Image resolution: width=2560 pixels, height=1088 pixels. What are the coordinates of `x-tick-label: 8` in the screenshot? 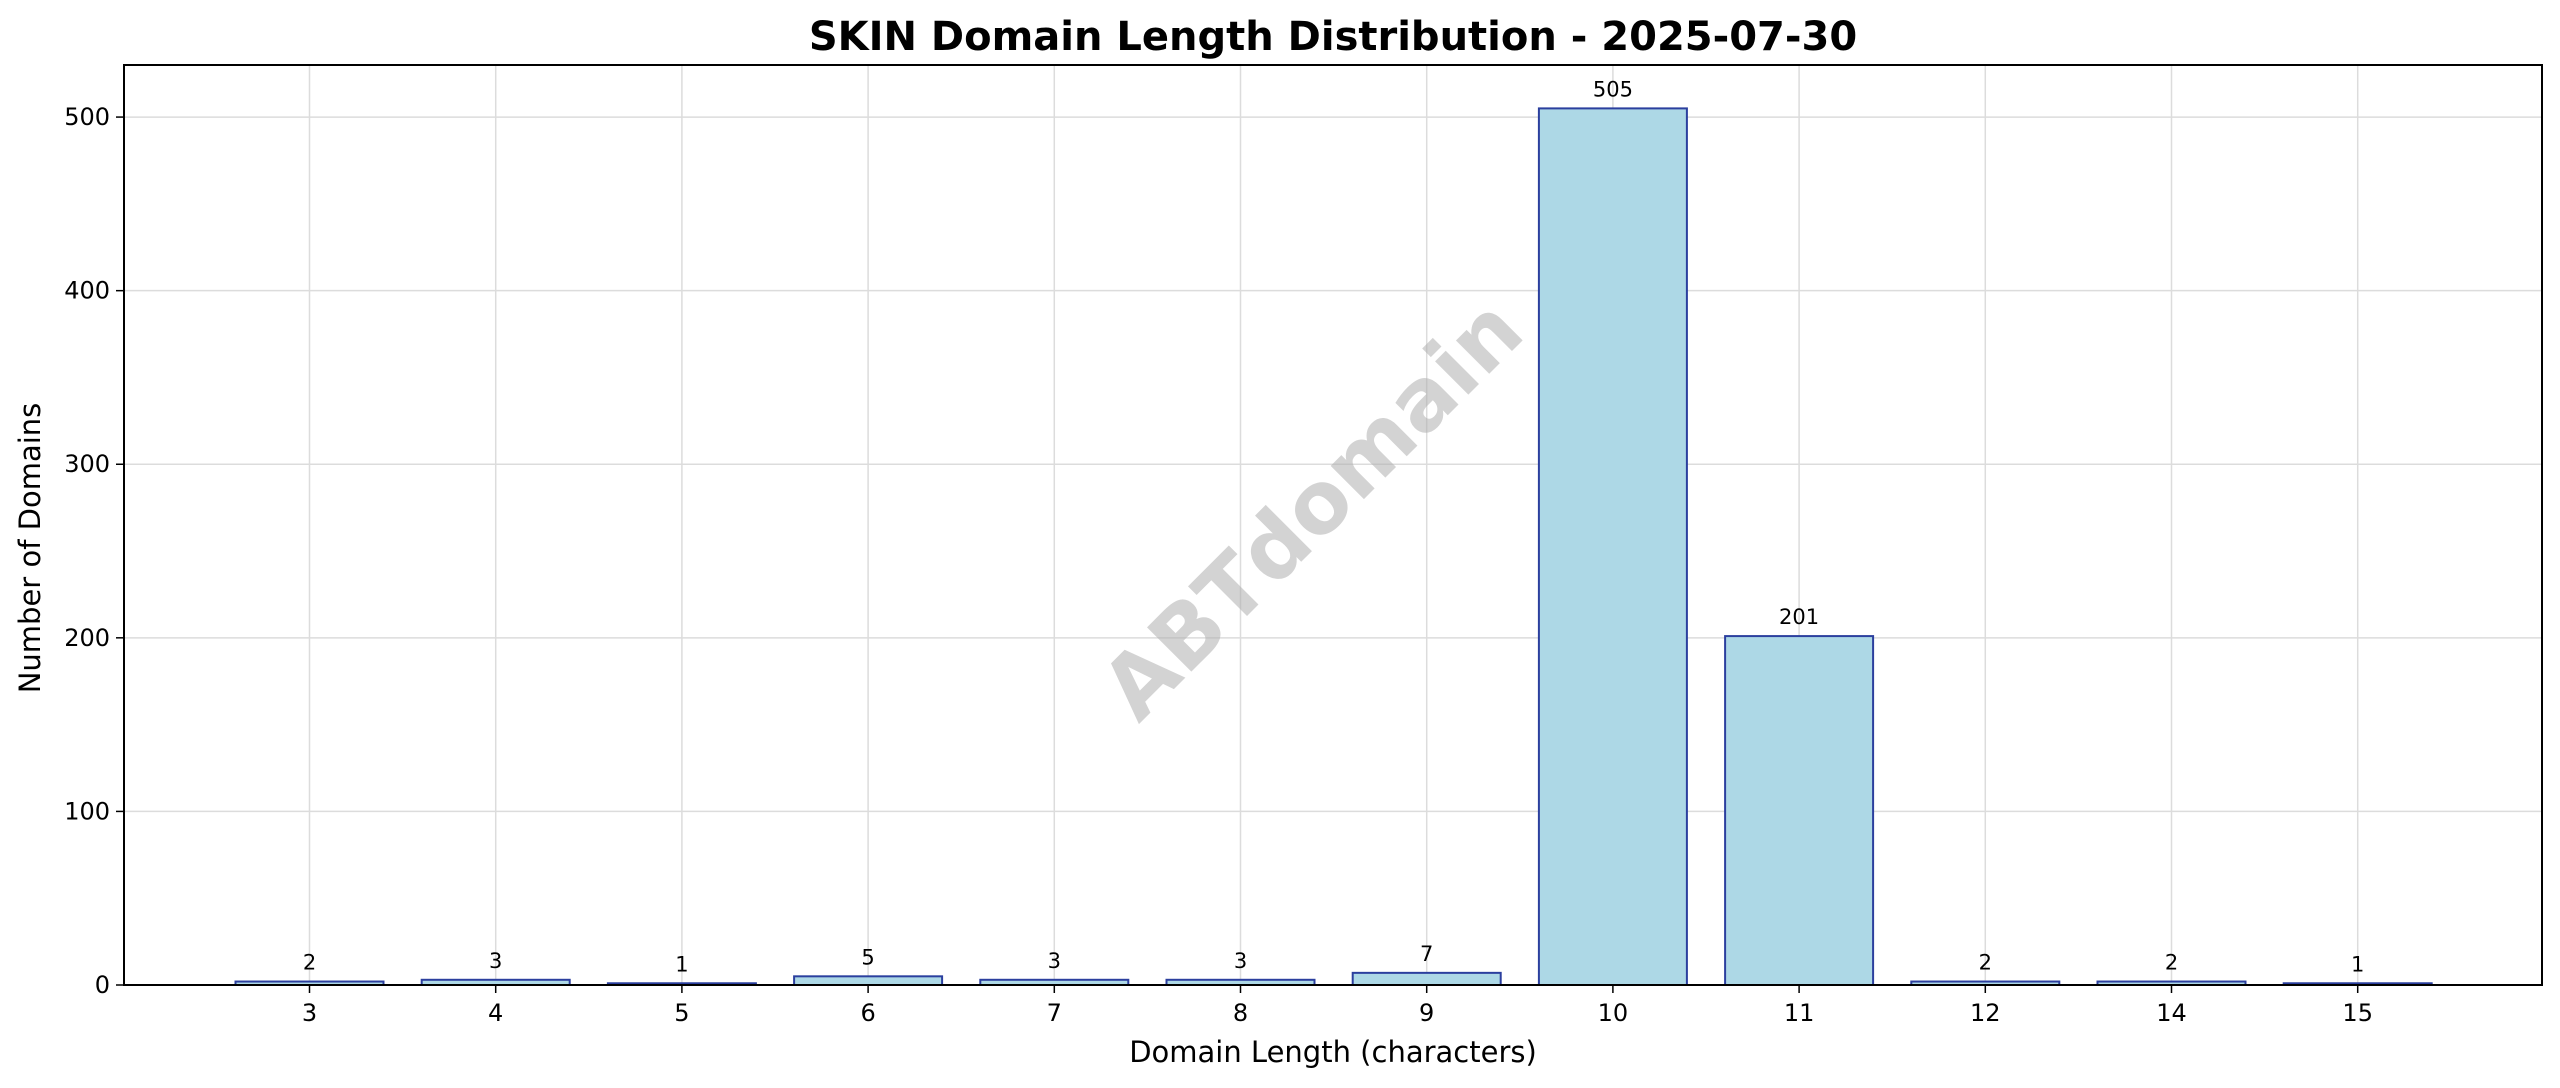 It's located at (1240, 1013).